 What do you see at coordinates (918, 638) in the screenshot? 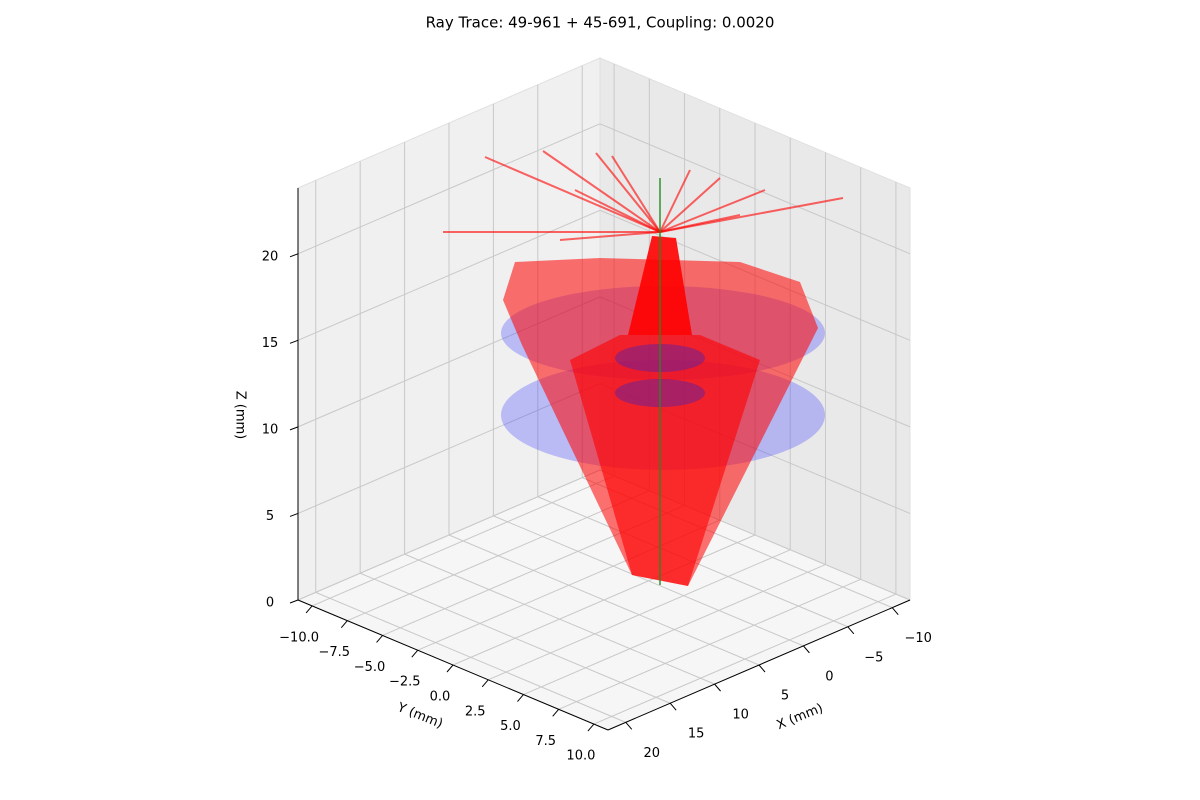
I see `x-tick-label: −10` at bounding box center [918, 638].